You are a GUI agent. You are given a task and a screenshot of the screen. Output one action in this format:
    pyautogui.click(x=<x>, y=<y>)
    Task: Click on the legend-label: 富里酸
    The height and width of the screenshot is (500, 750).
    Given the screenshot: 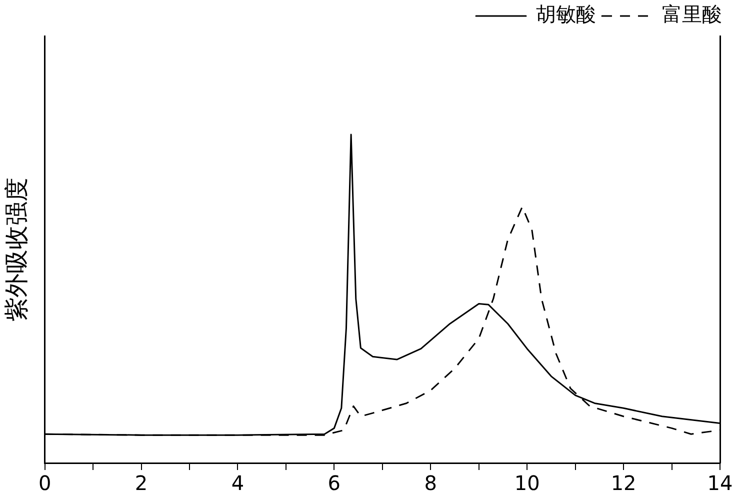 What is the action you would take?
    pyautogui.click(x=692, y=14)
    